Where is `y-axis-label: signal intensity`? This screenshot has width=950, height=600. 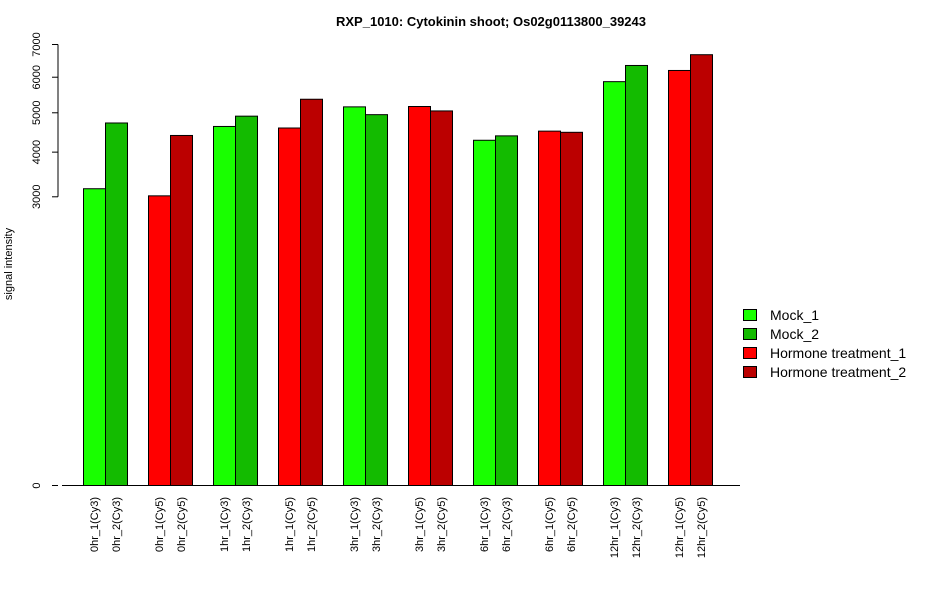
y-axis-label: signal intensity is located at coordinates (9, 263).